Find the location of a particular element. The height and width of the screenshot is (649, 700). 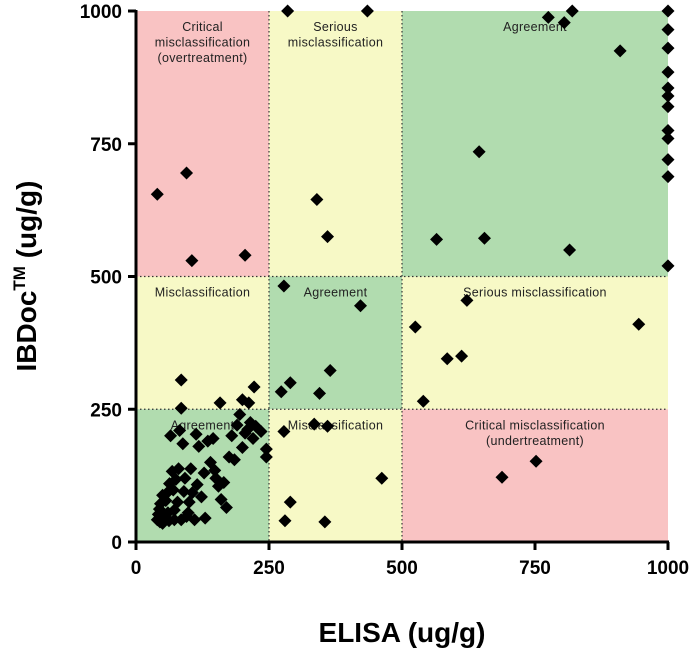

x-tick-label: 250 is located at coordinates (269, 568).